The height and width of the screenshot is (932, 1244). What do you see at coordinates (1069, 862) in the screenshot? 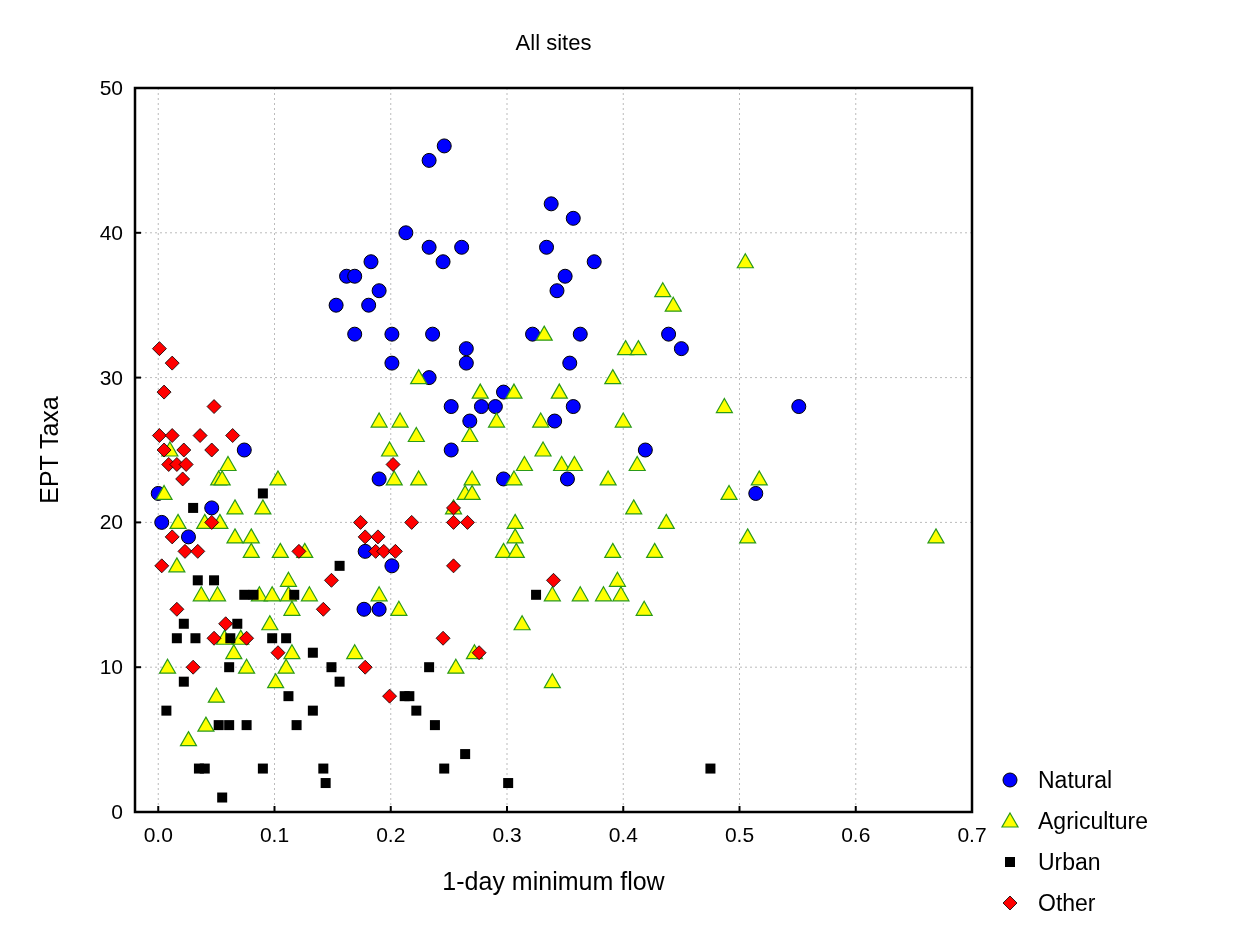
I see `legend-label: Urban` at bounding box center [1069, 862].